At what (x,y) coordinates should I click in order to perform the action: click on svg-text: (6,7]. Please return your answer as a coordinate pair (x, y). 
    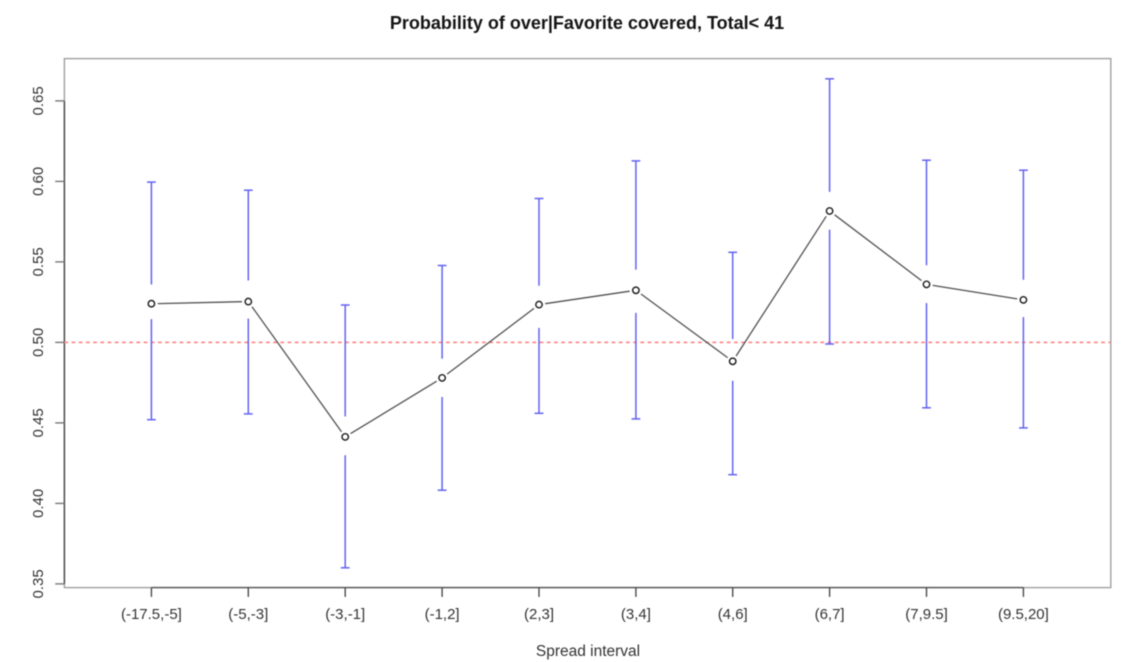
    Looking at the image, I should click on (830, 614).